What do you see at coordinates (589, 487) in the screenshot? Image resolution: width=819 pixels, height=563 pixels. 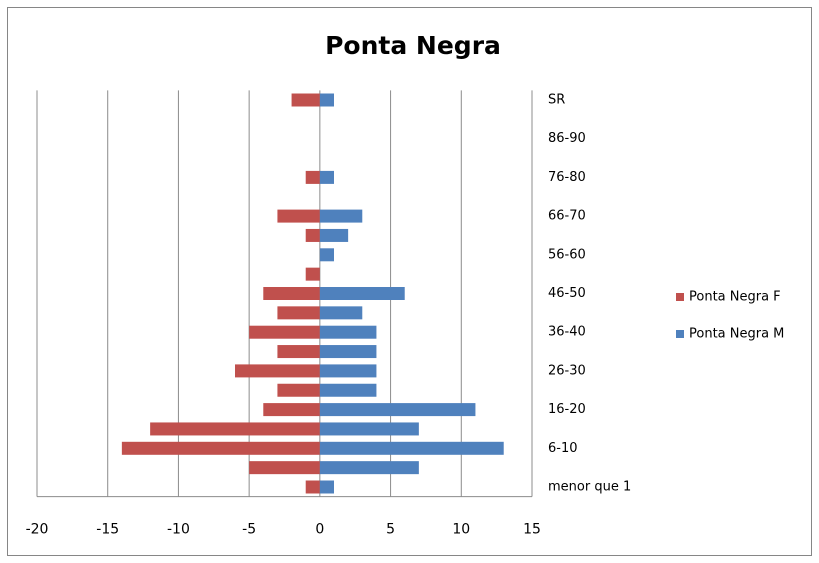 I see `y-tick-label: menor que 1` at bounding box center [589, 487].